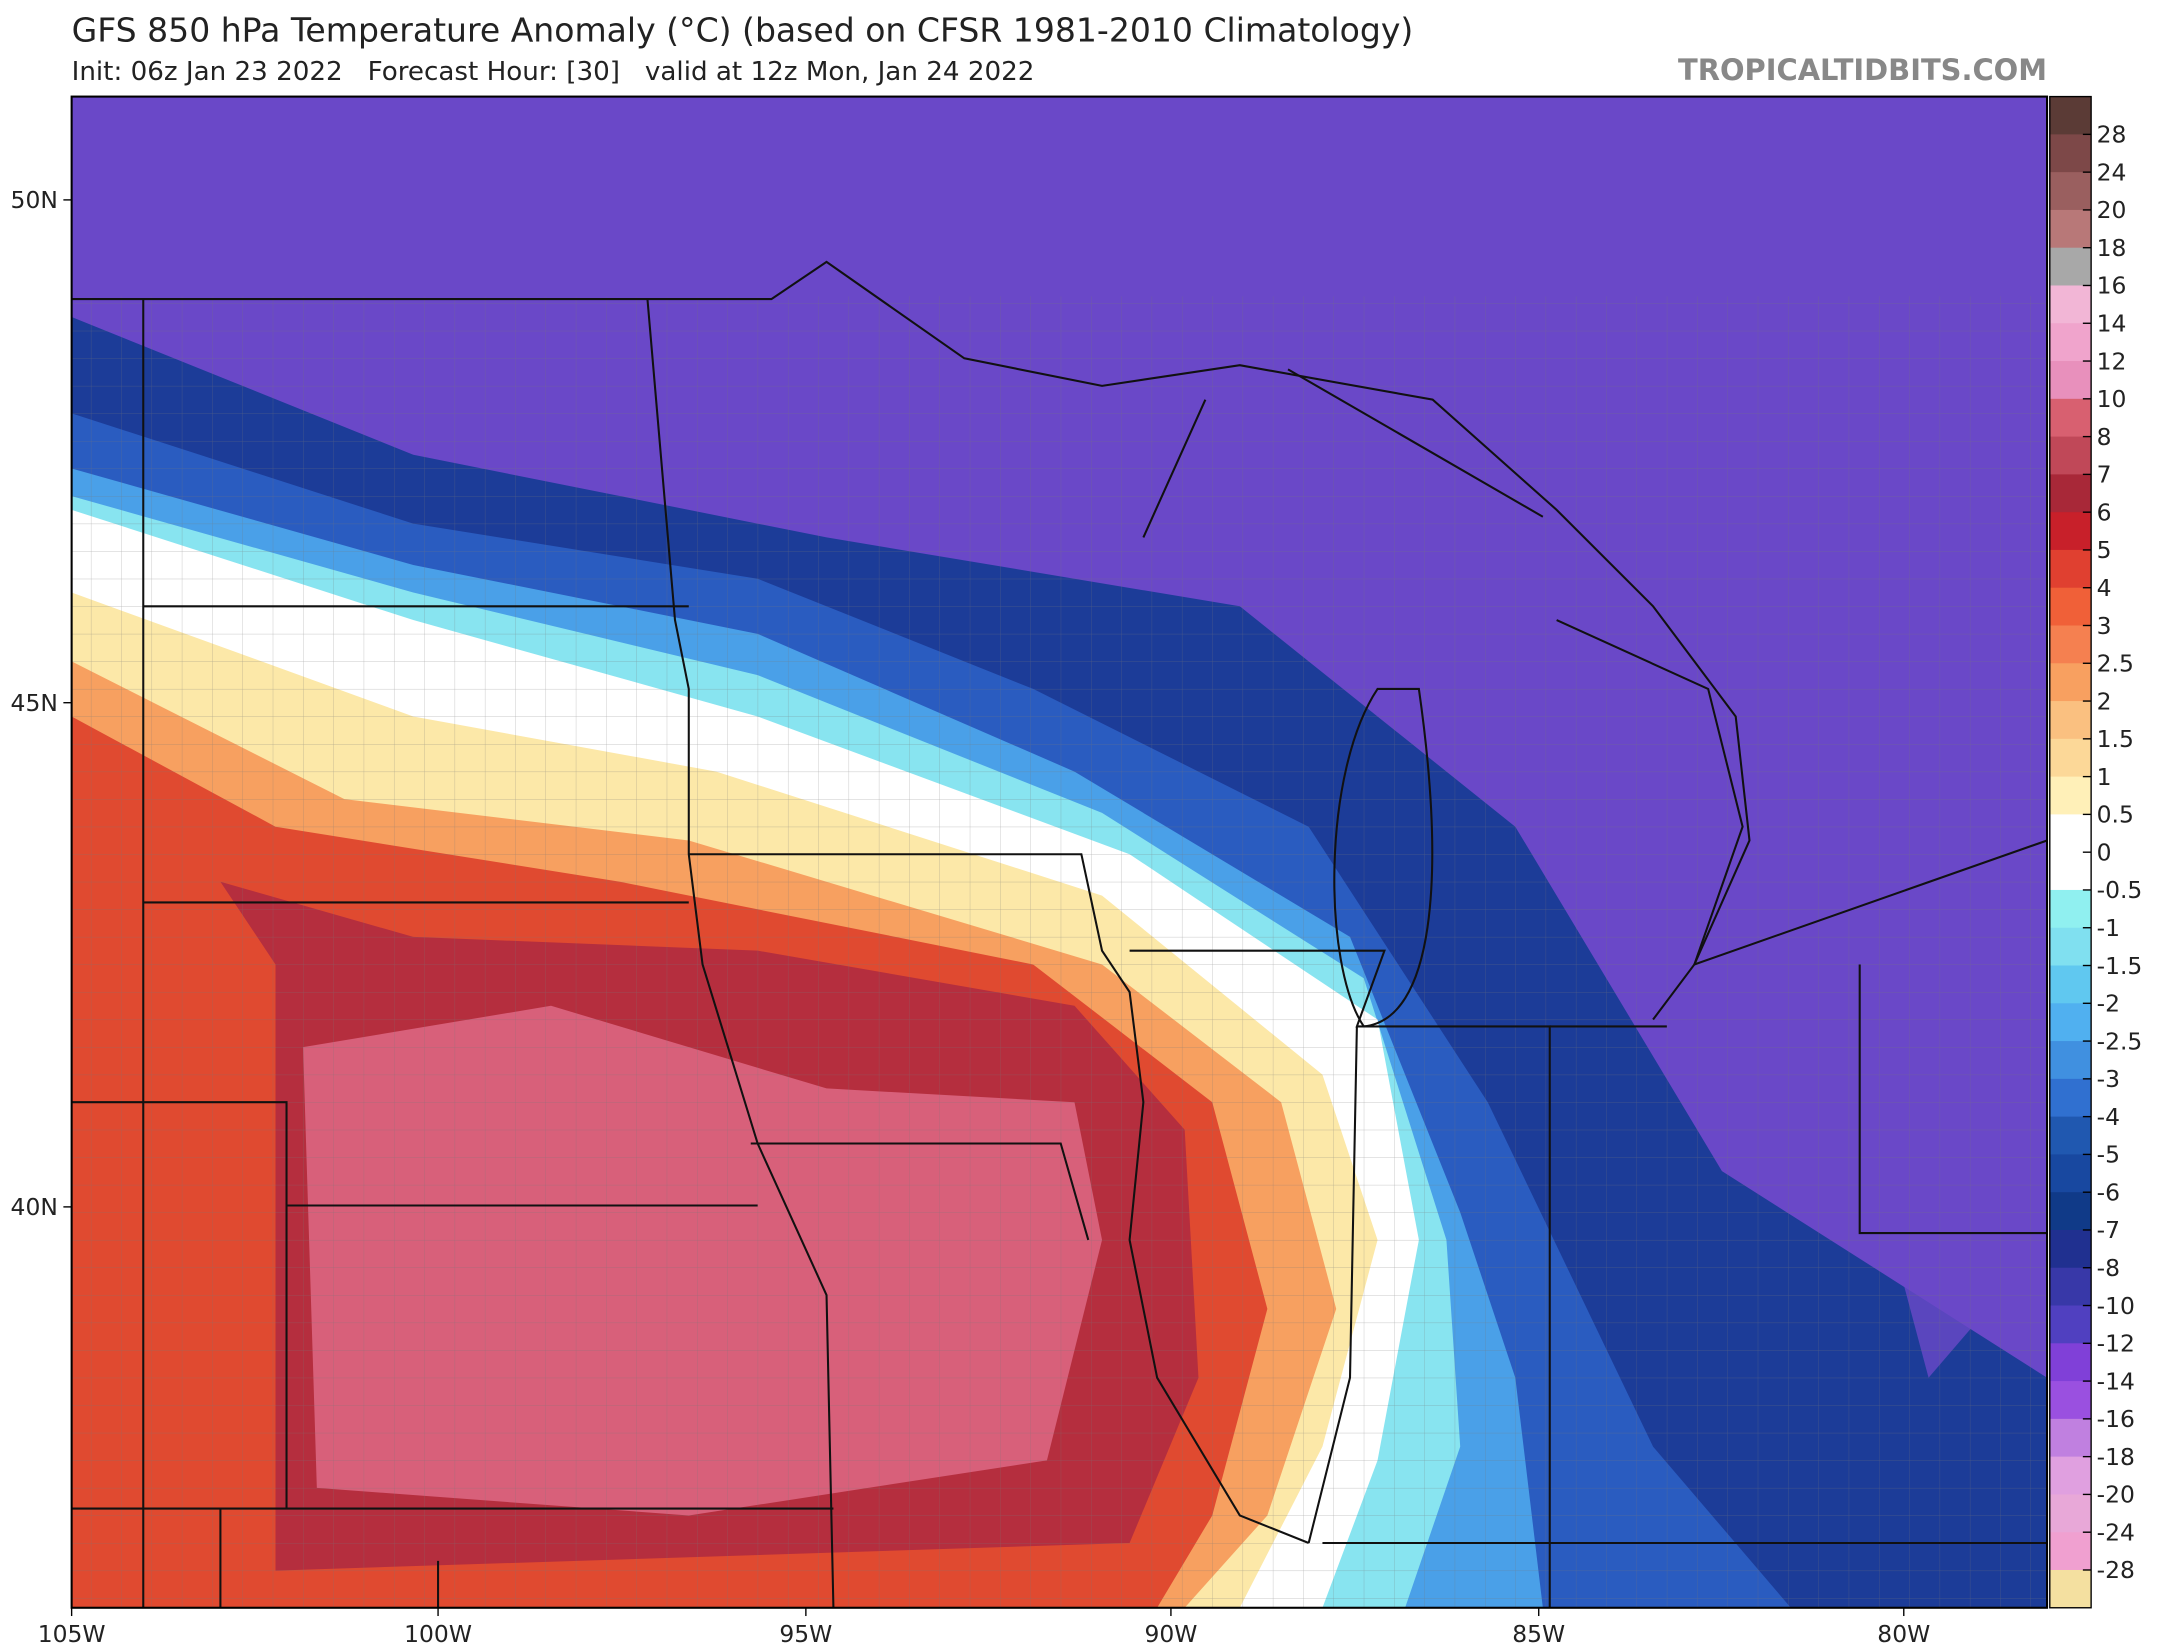  What do you see at coordinates (2112, 324) in the screenshot?
I see `colorbar-label: 14` at bounding box center [2112, 324].